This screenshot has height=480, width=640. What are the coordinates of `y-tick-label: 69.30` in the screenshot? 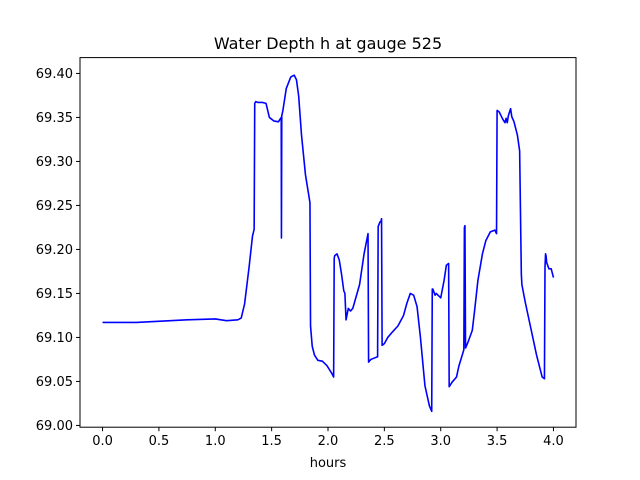 It's located at (54, 162).